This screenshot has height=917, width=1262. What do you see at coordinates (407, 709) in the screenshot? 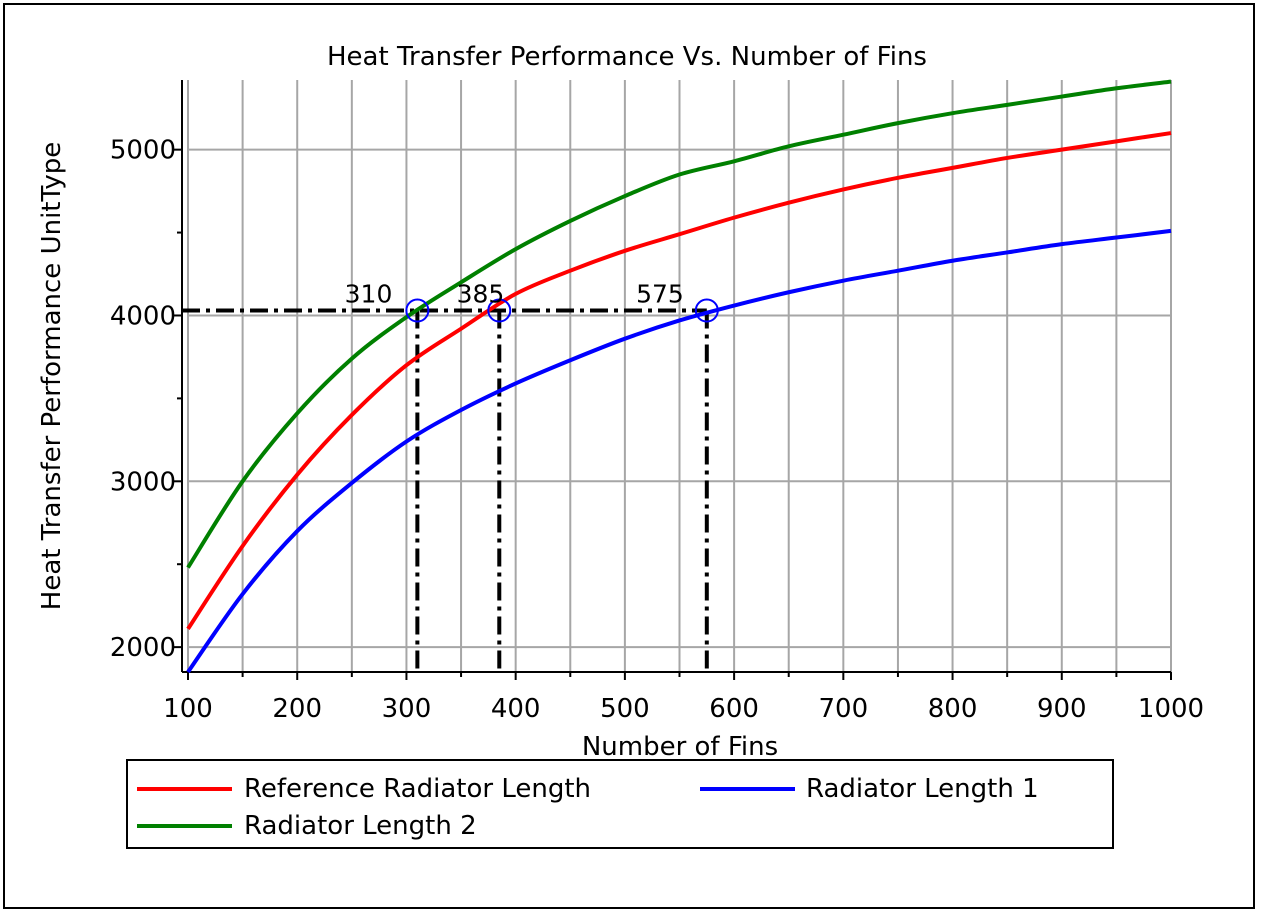
I see `x-tick-label: 300` at bounding box center [407, 709].